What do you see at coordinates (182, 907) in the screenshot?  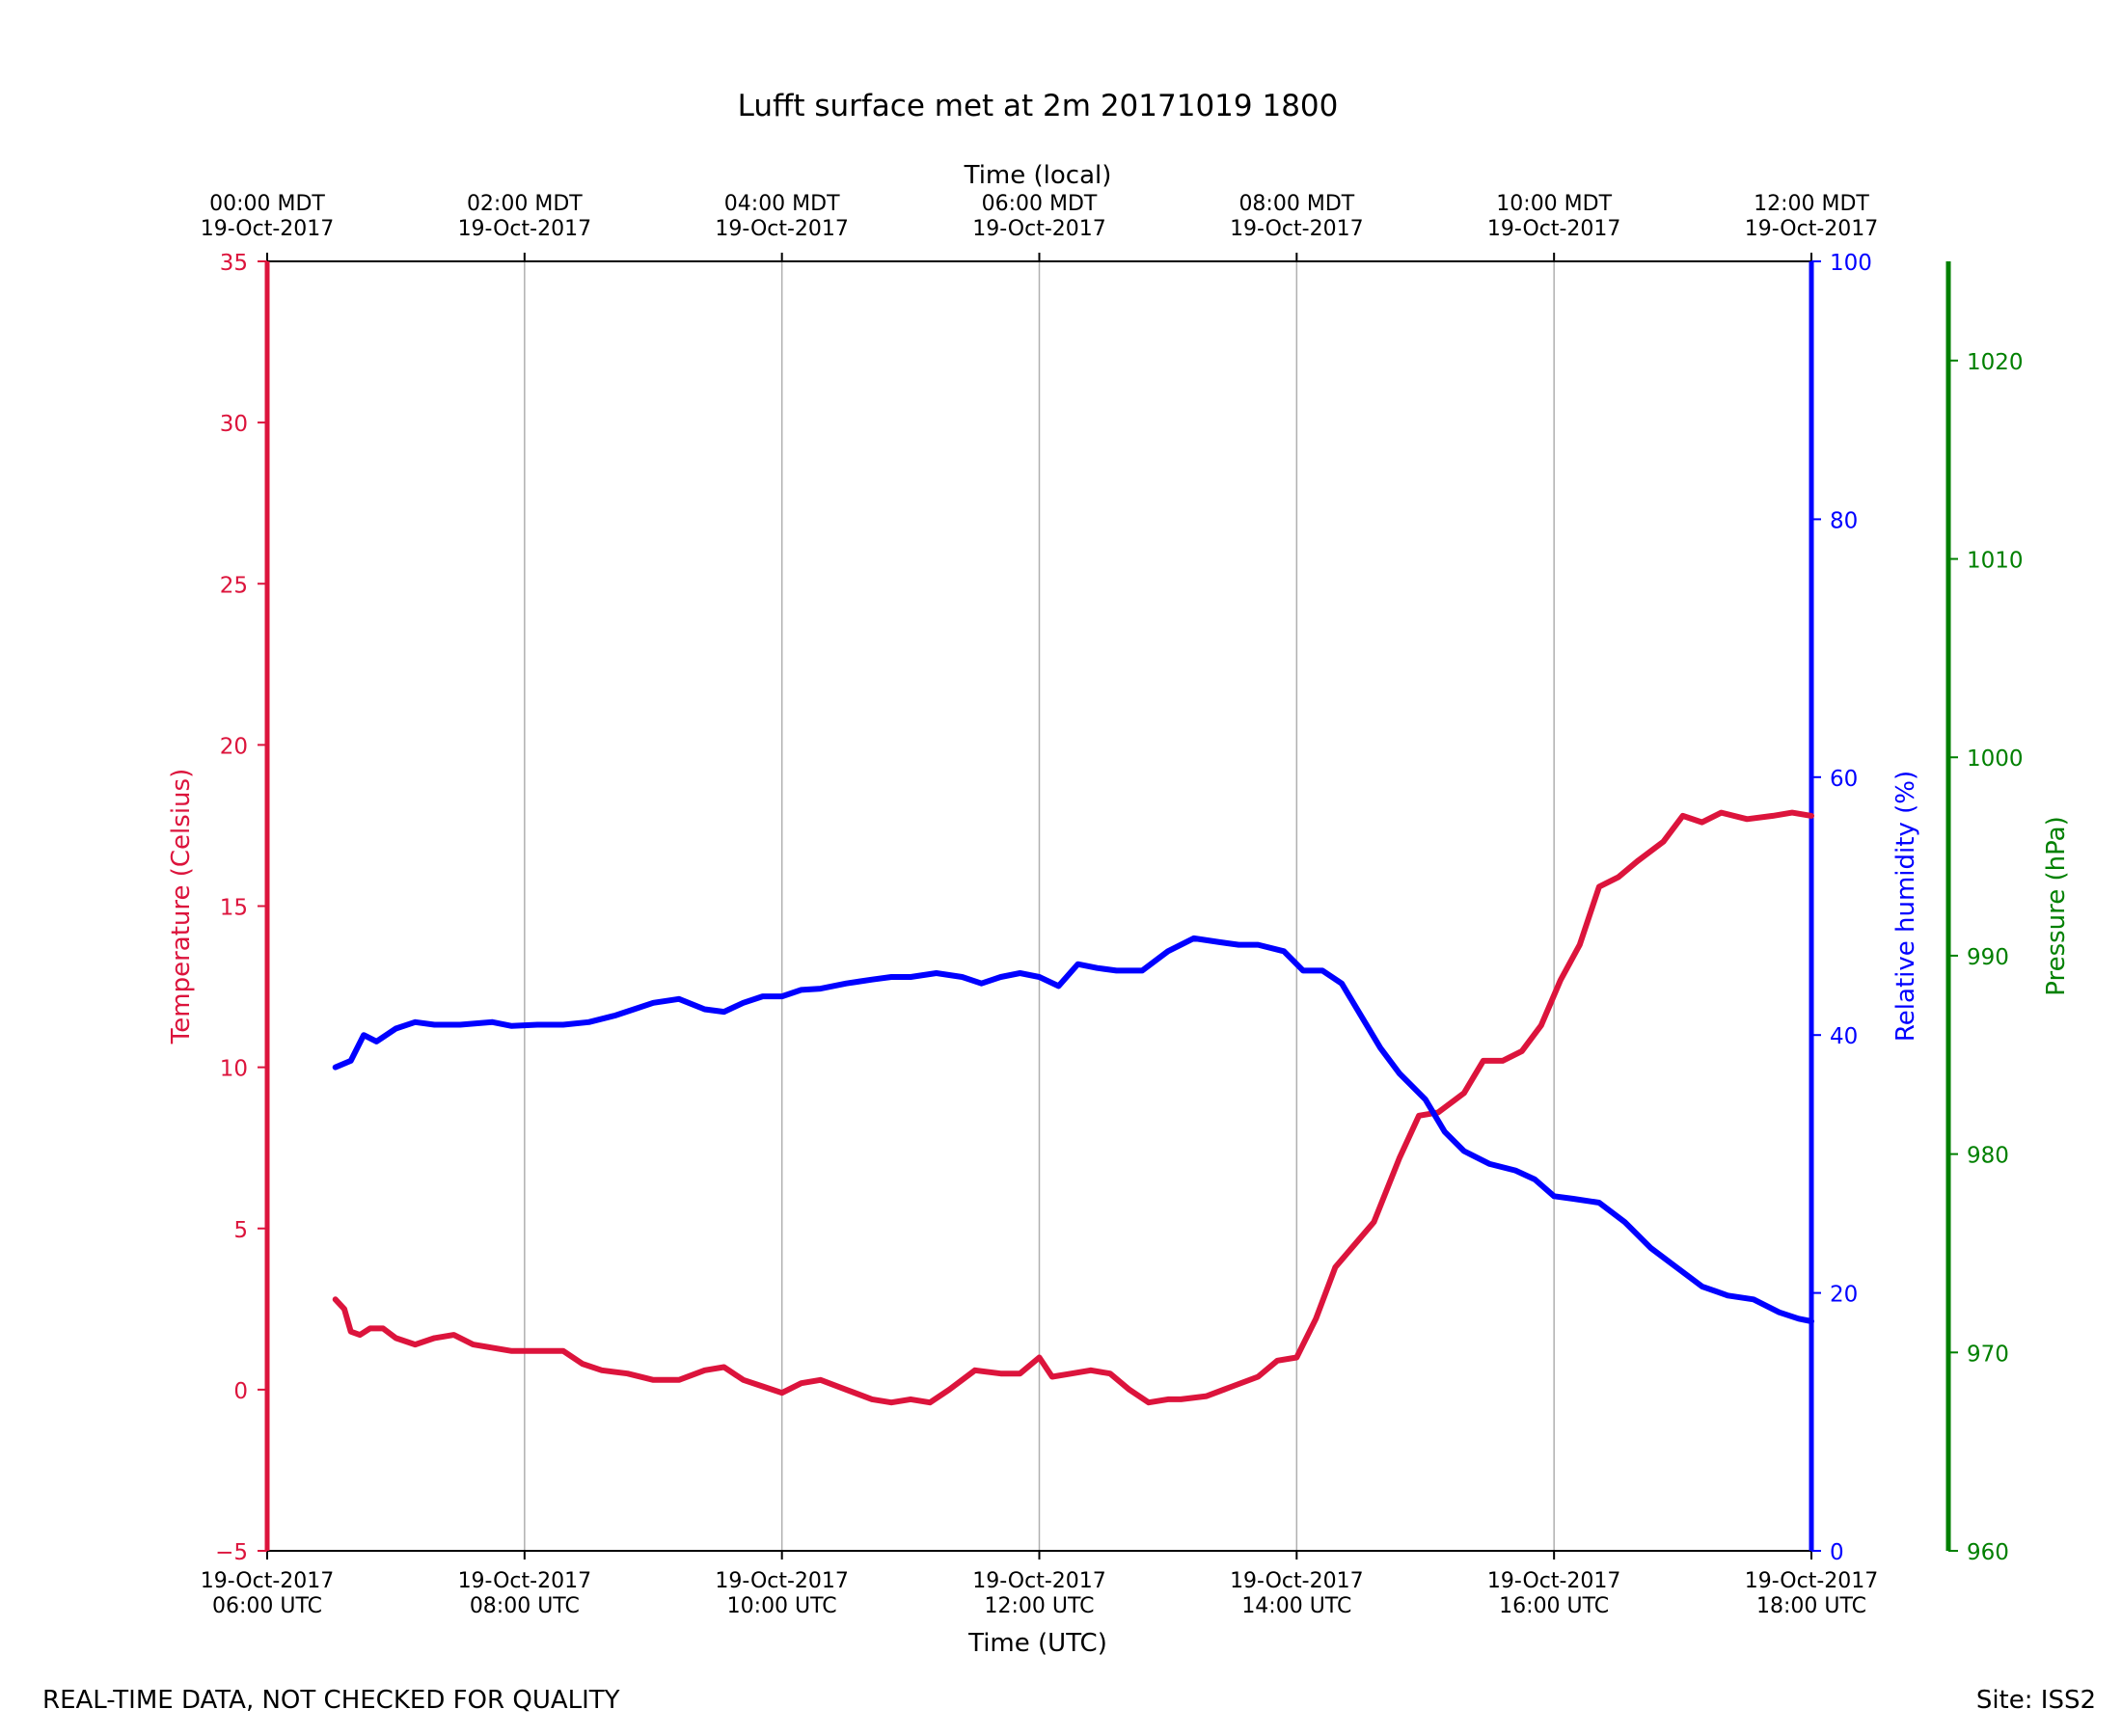 I see `temperature-axis-label: Temperature (Celsius)` at bounding box center [182, 907].